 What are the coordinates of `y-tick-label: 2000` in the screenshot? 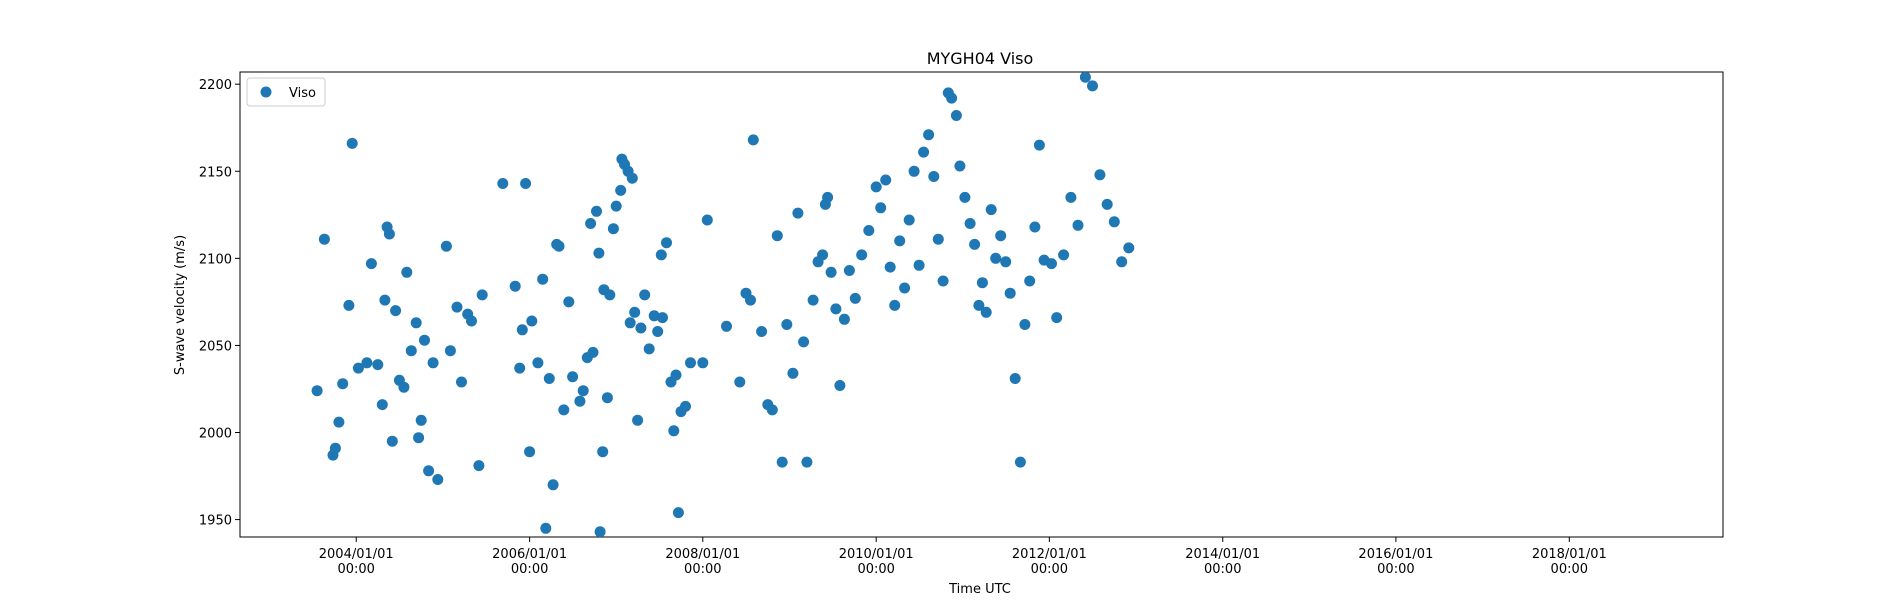 It's located at (215, 434).